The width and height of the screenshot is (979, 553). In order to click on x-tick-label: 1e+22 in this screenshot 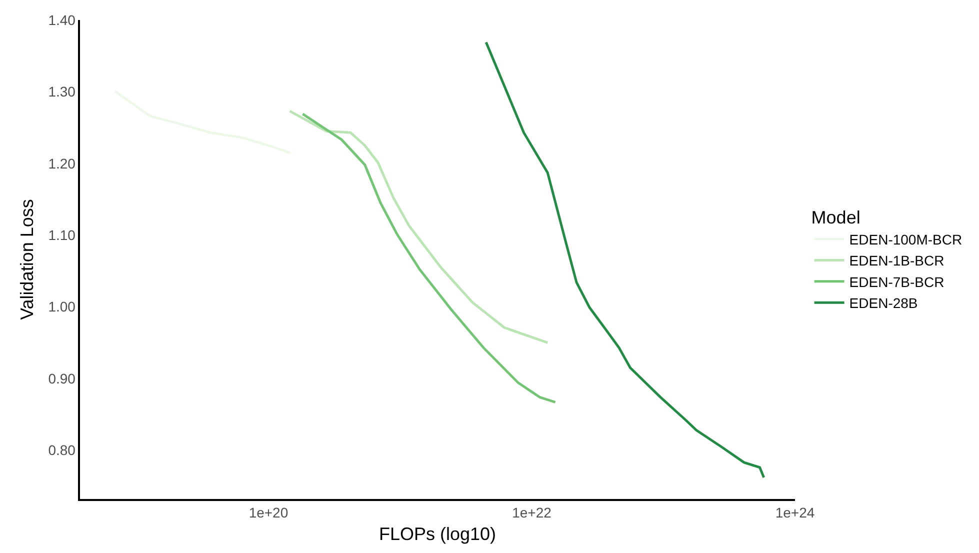, I will do `click(532, 512)`.